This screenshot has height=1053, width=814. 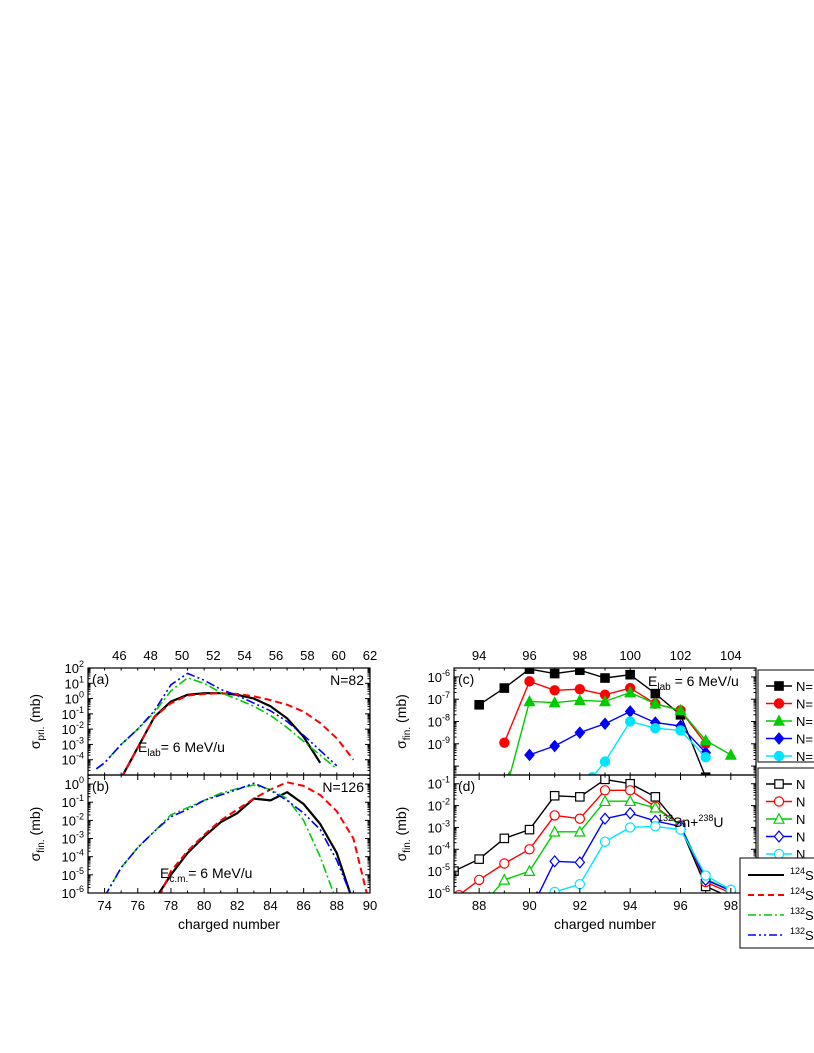 I want to click on tick-exponent: -1, so click(x=80, y=710).